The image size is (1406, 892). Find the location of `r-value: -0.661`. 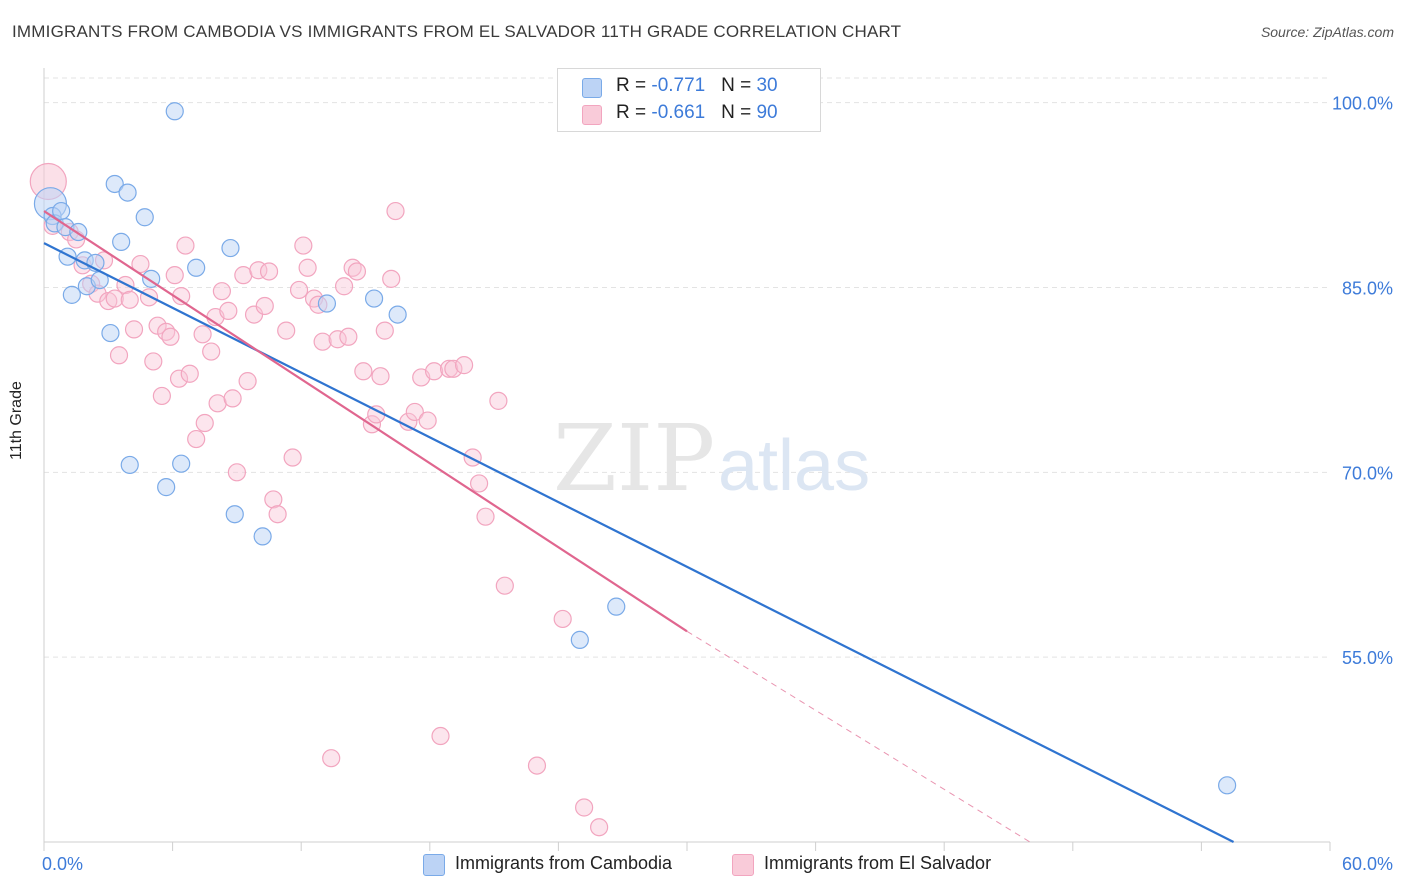

r-value: -0.661 is located at coordinates (678, 112).